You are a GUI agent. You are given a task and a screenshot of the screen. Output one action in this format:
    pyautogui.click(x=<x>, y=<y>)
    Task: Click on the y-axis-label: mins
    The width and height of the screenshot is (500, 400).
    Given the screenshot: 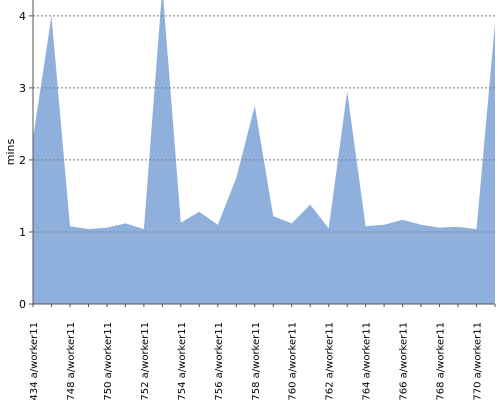 What is the action you would take?
    pyautogui.click(x=10, y=151)
    